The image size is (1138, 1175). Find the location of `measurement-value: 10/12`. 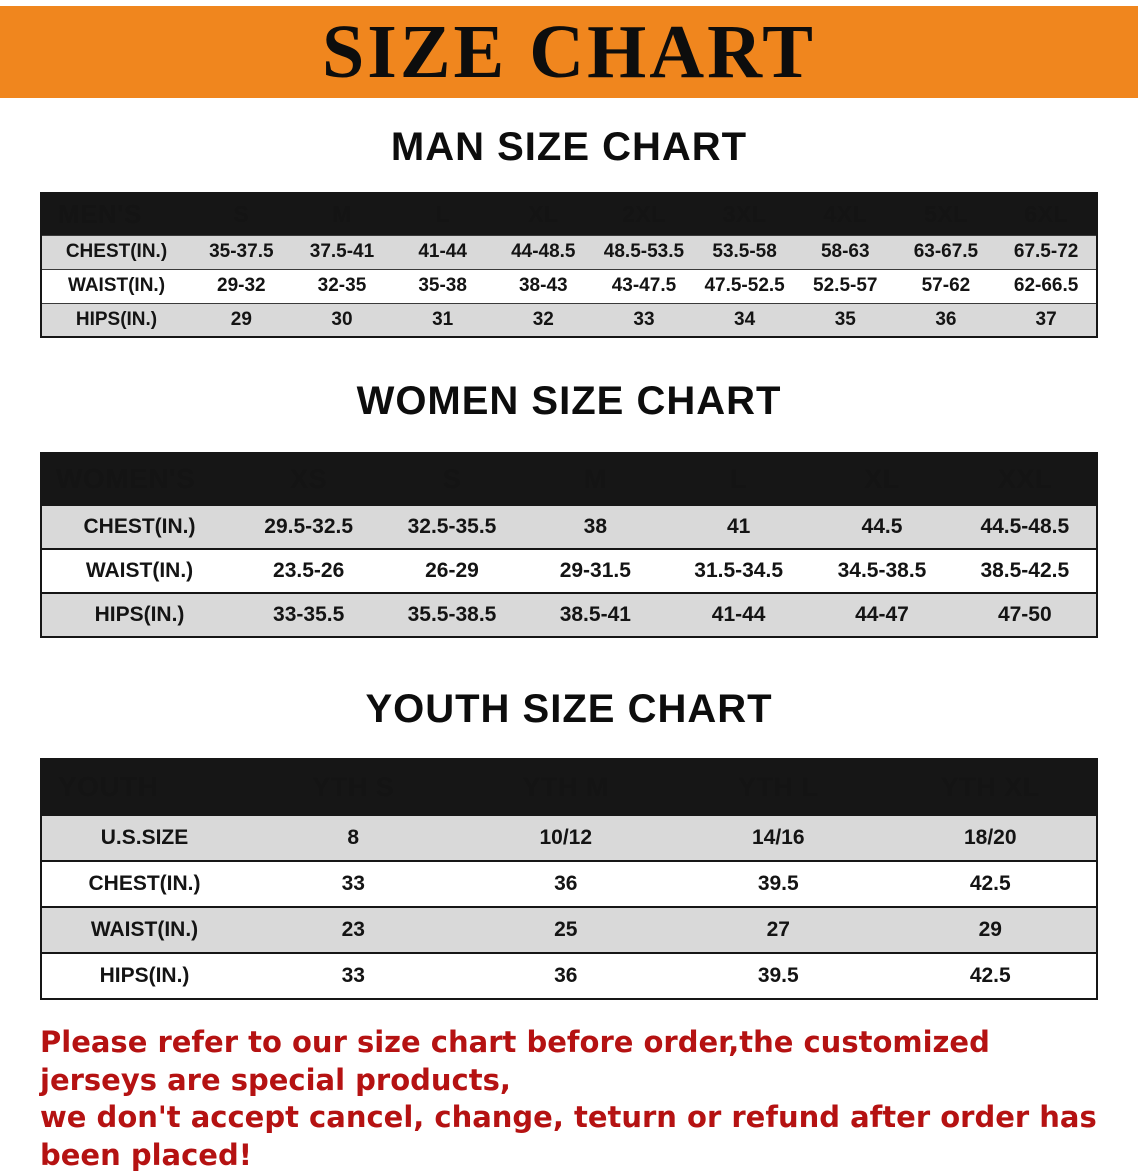

measurement-value: 10/12 is located at coordinates (566, 837).